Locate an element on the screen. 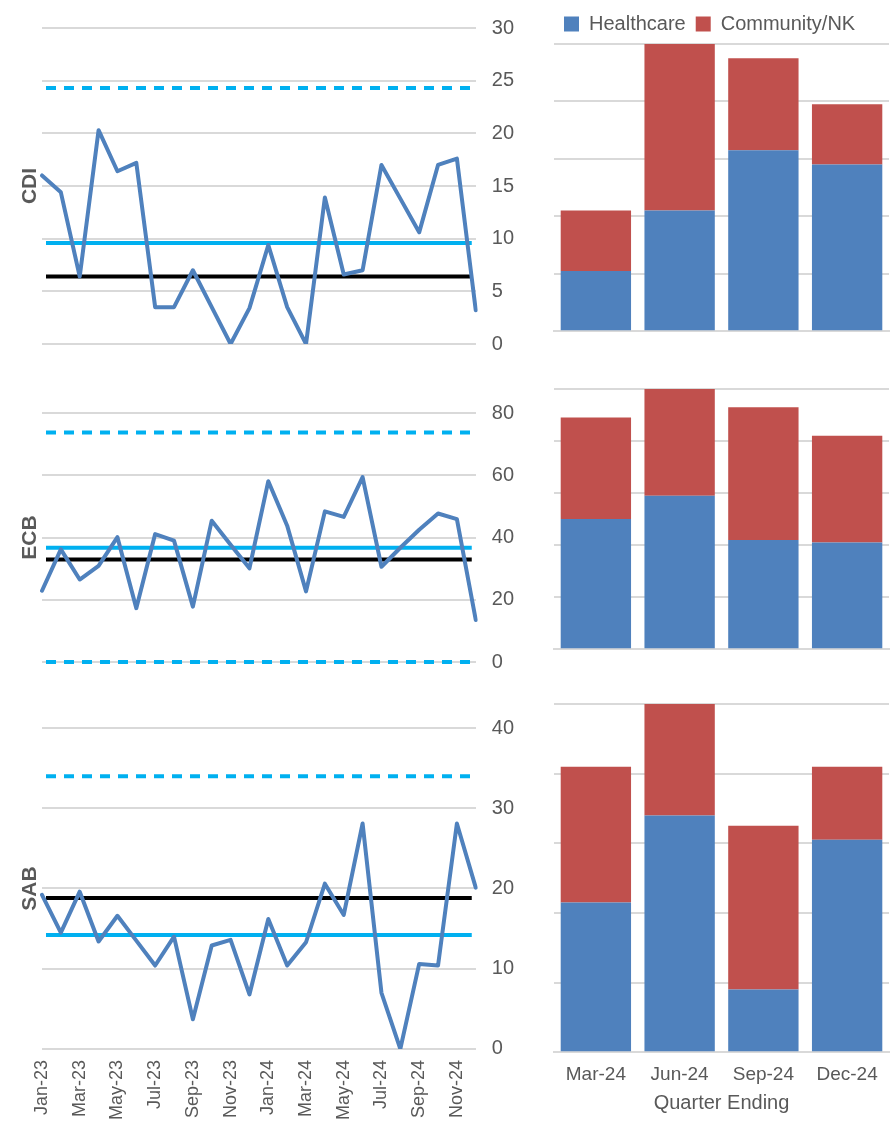 The height and width of the screenshot is (1123, 895). y-tick-label: 5 is located at coordinates (497, 289).